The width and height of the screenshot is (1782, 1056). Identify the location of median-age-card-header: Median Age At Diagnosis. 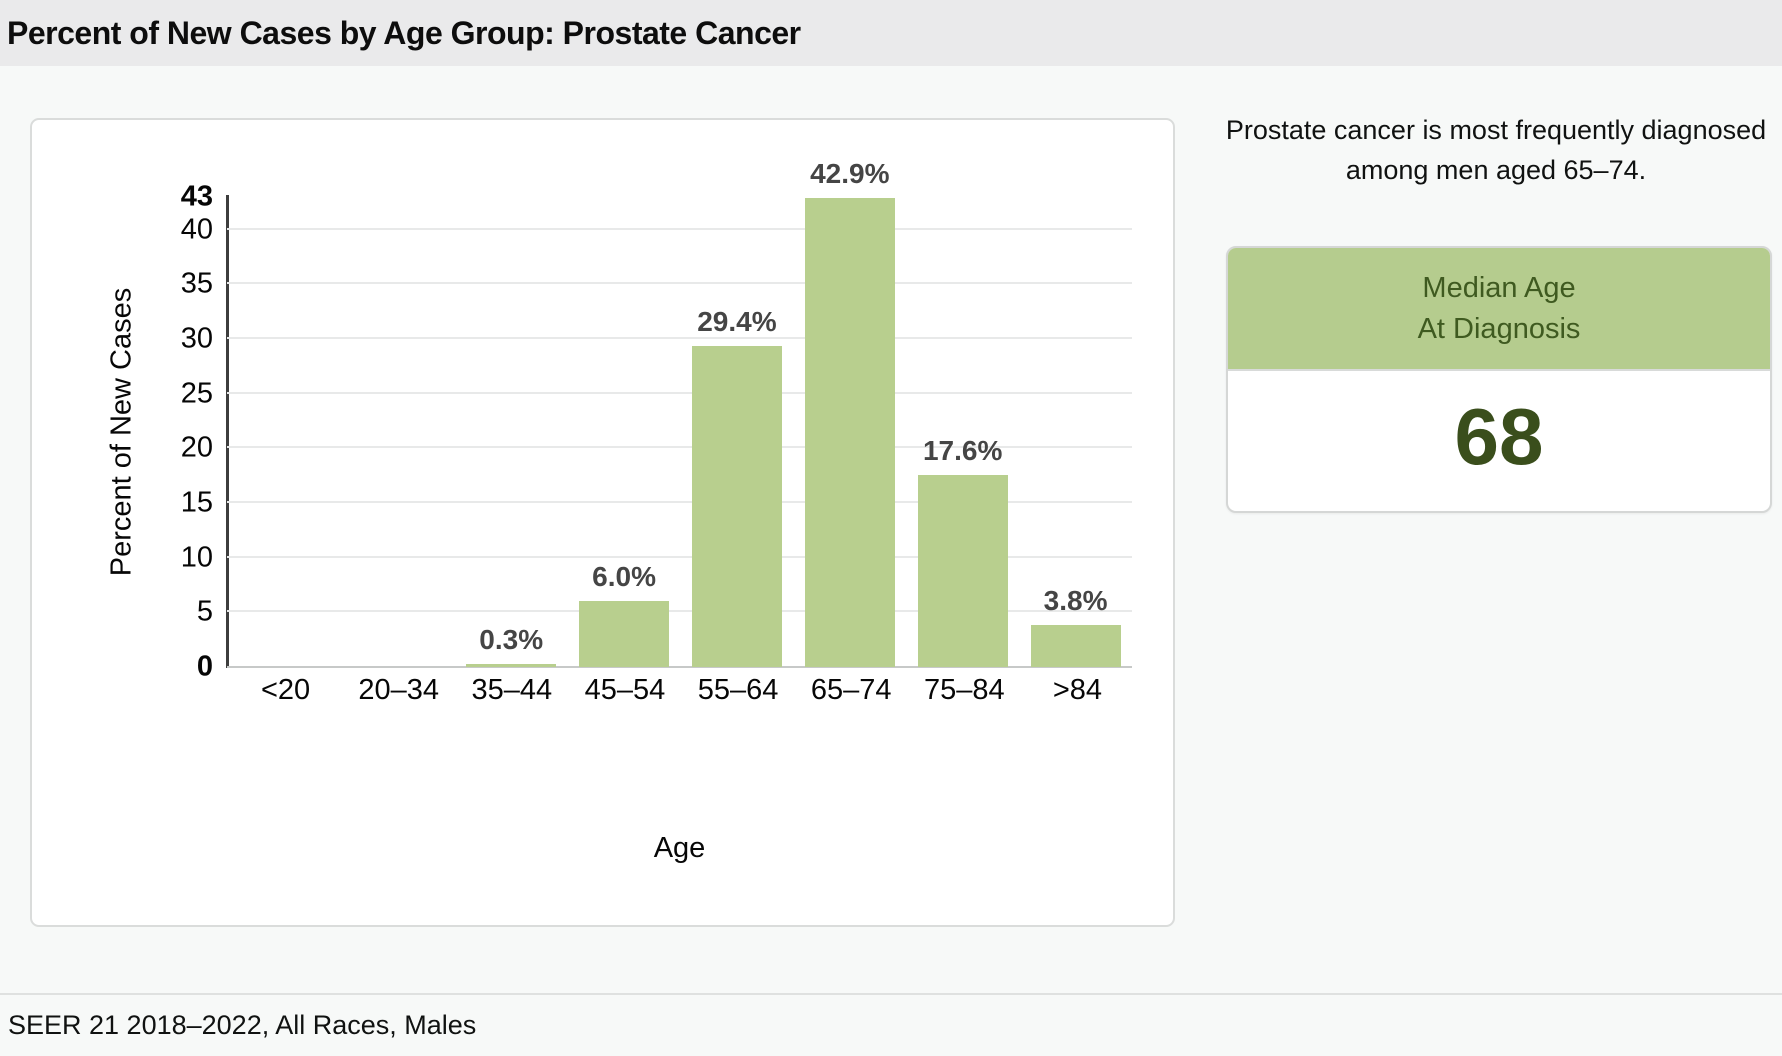
(1499, 309).